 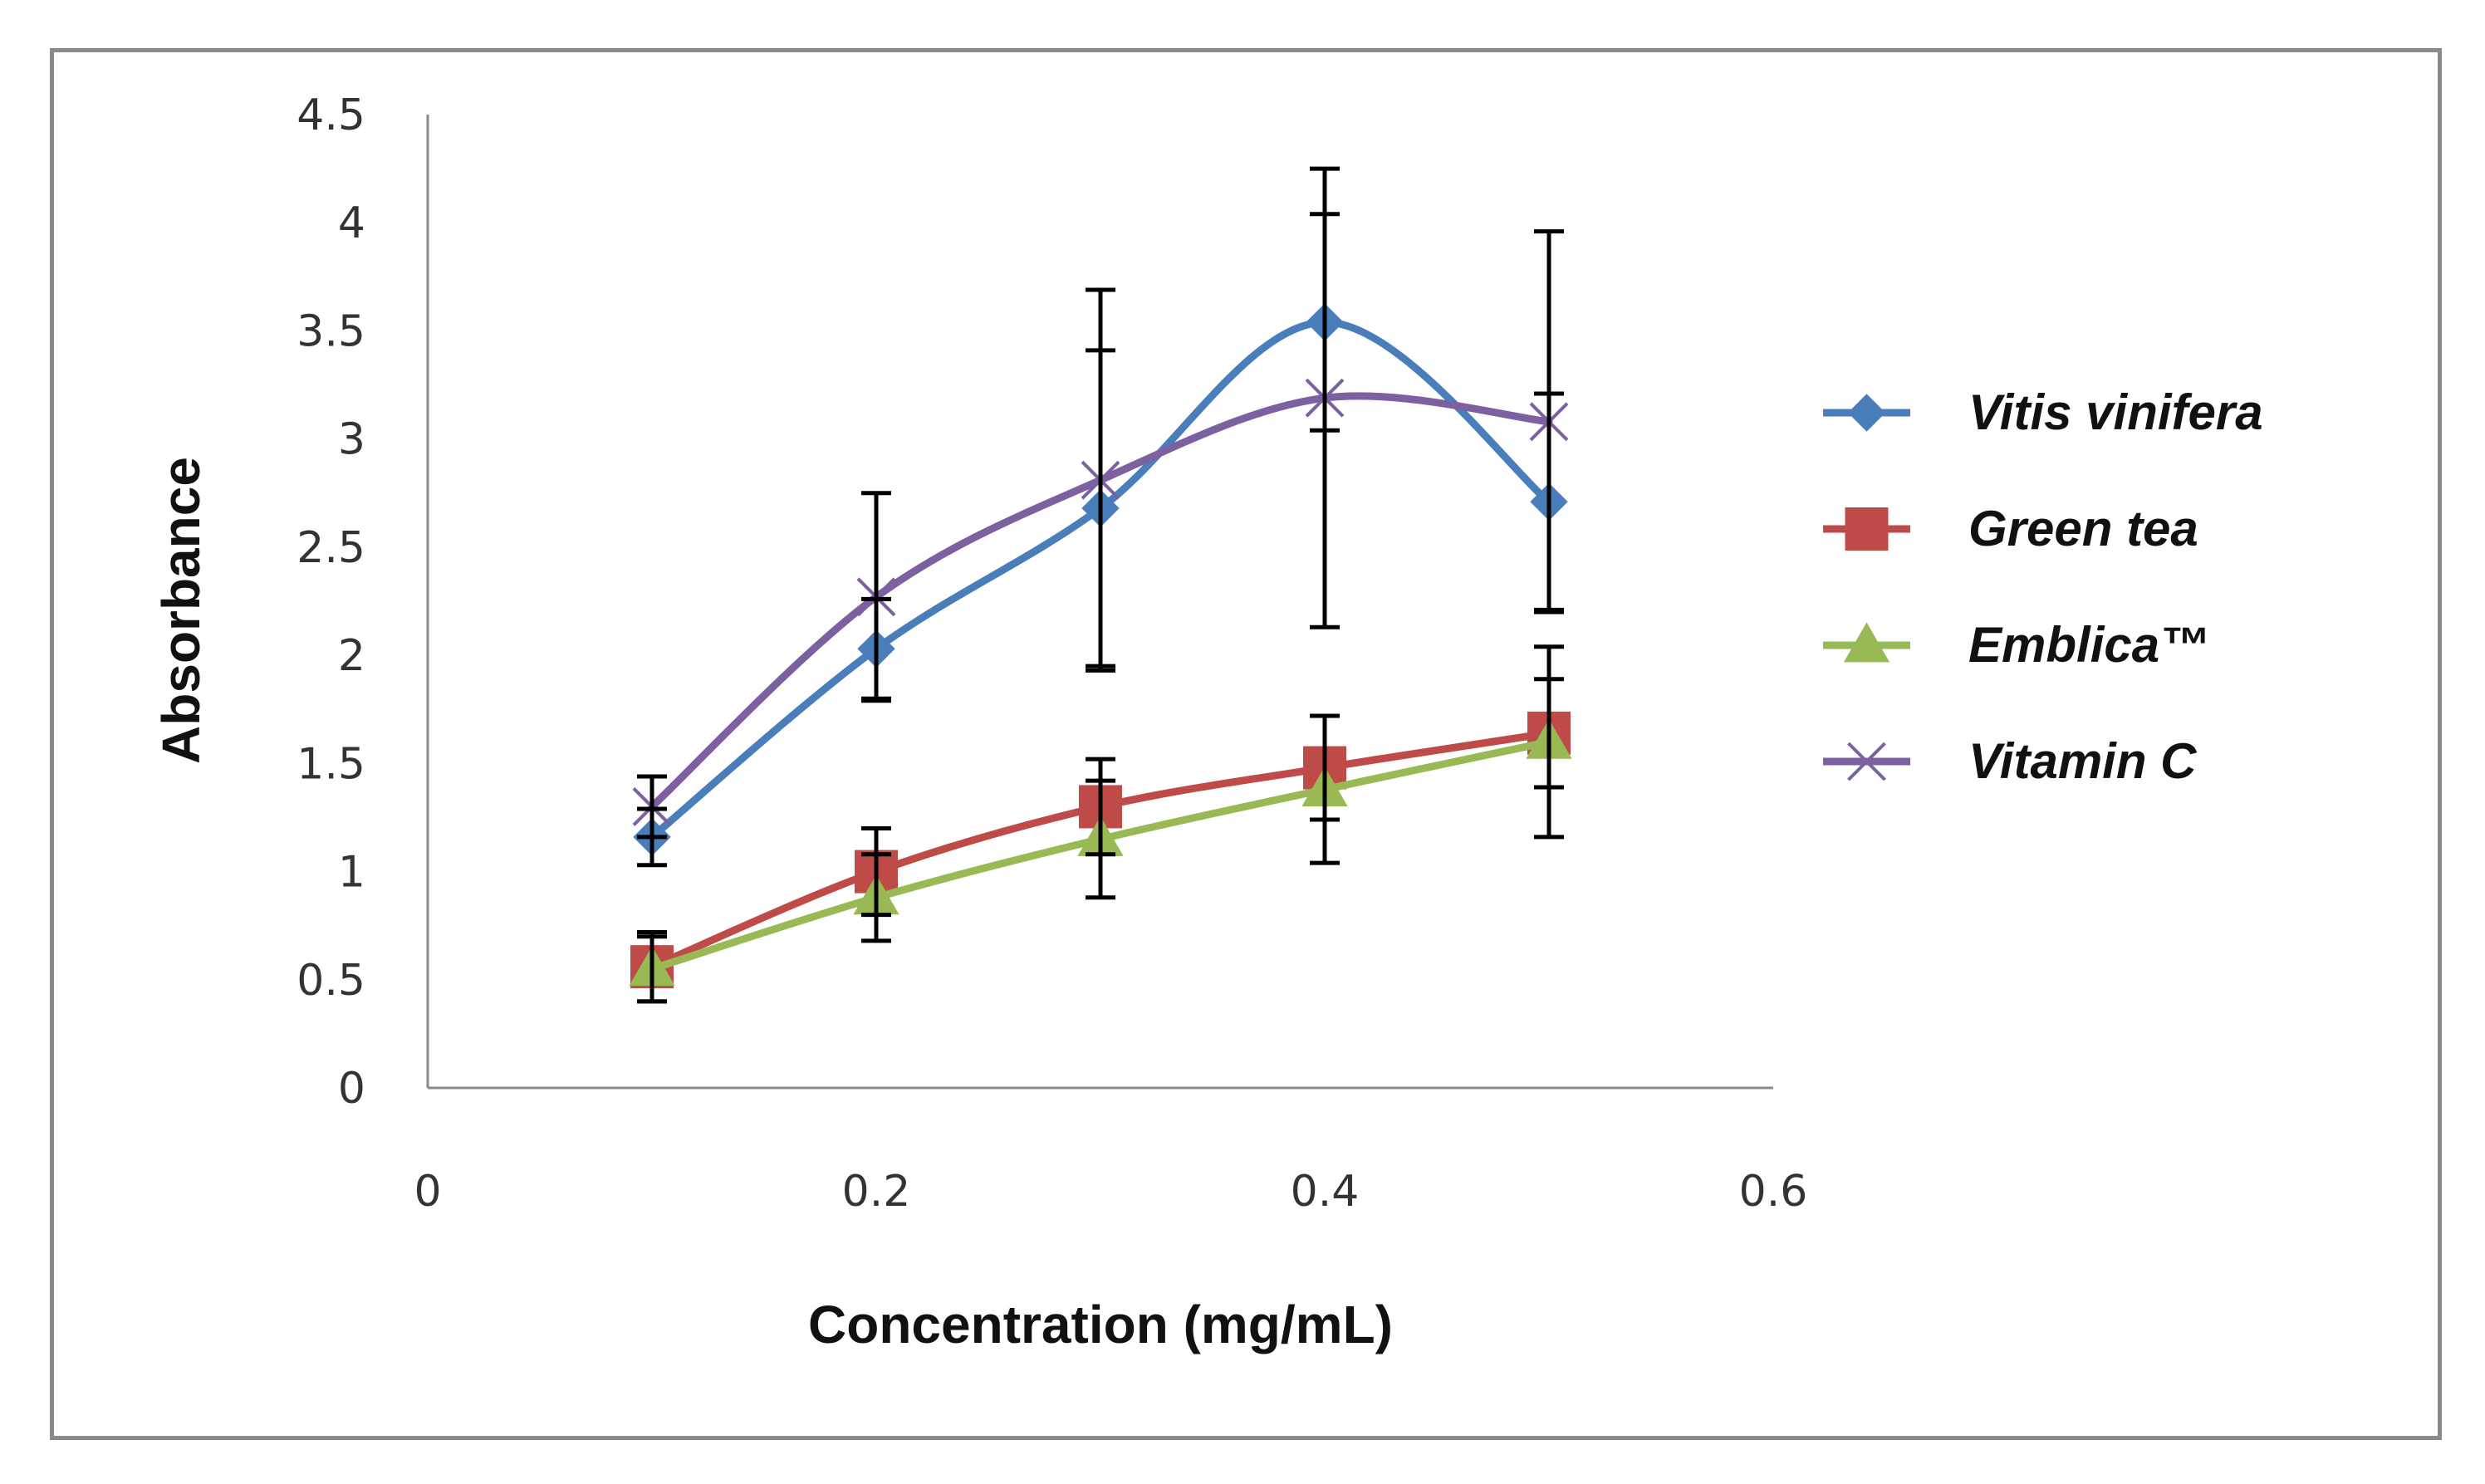 I want to click on y-tick-label: 1, so click(x=351, y=873).